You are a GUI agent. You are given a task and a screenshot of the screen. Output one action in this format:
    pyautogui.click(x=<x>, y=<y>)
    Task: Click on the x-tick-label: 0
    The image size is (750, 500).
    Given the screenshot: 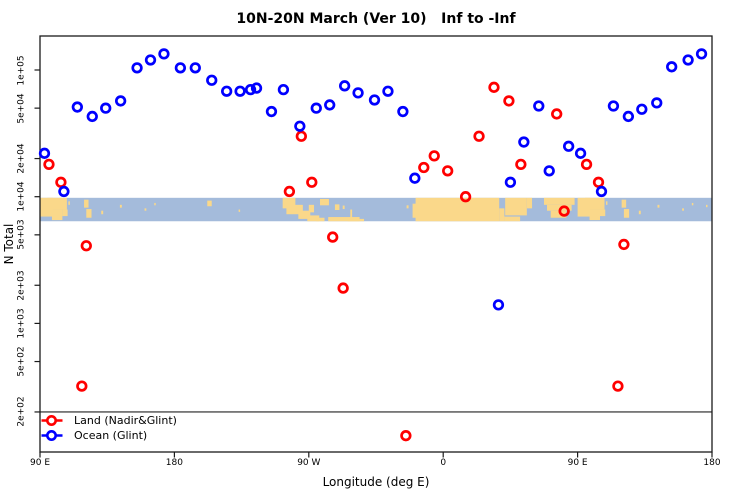 What is the action you would take?
    pyautogui.click(x=443, y=463)
    